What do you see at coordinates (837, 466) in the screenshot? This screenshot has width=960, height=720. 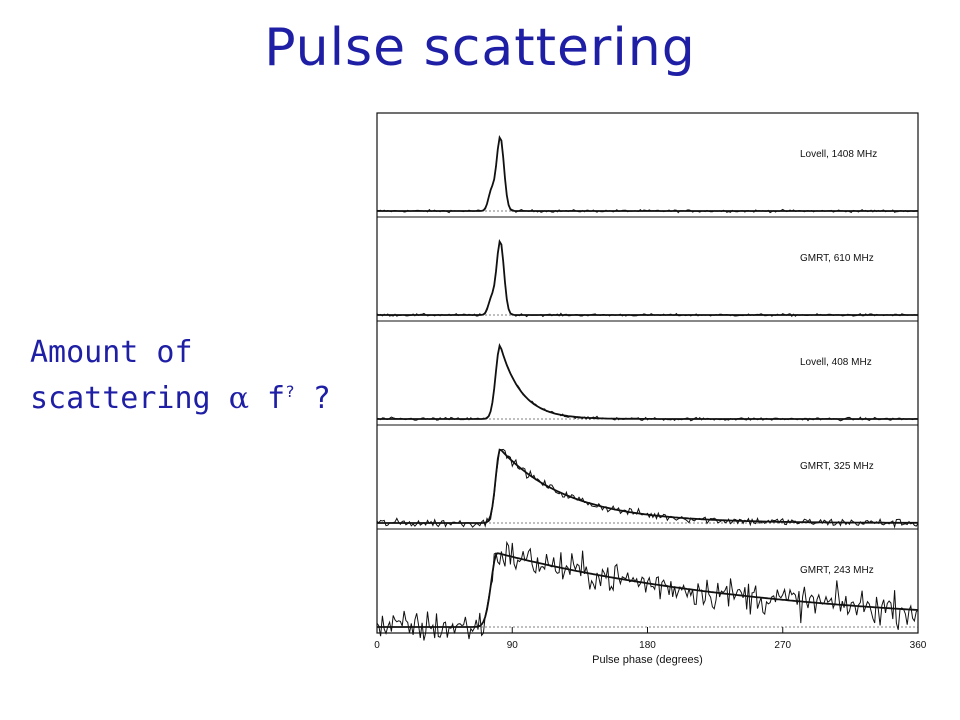 I see `panel-label-4: GMRT, 325 MHz` at bounding box center [837, 466].